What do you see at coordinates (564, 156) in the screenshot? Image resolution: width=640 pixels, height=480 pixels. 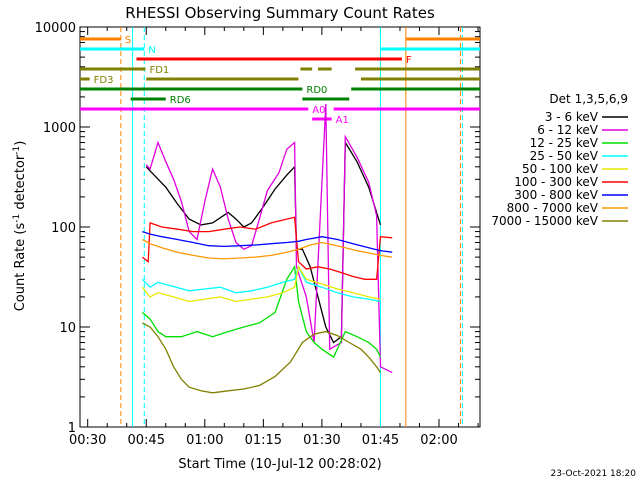 I see `legend-label-3: 25 - 50 keV` at bounding box center [564, 156].